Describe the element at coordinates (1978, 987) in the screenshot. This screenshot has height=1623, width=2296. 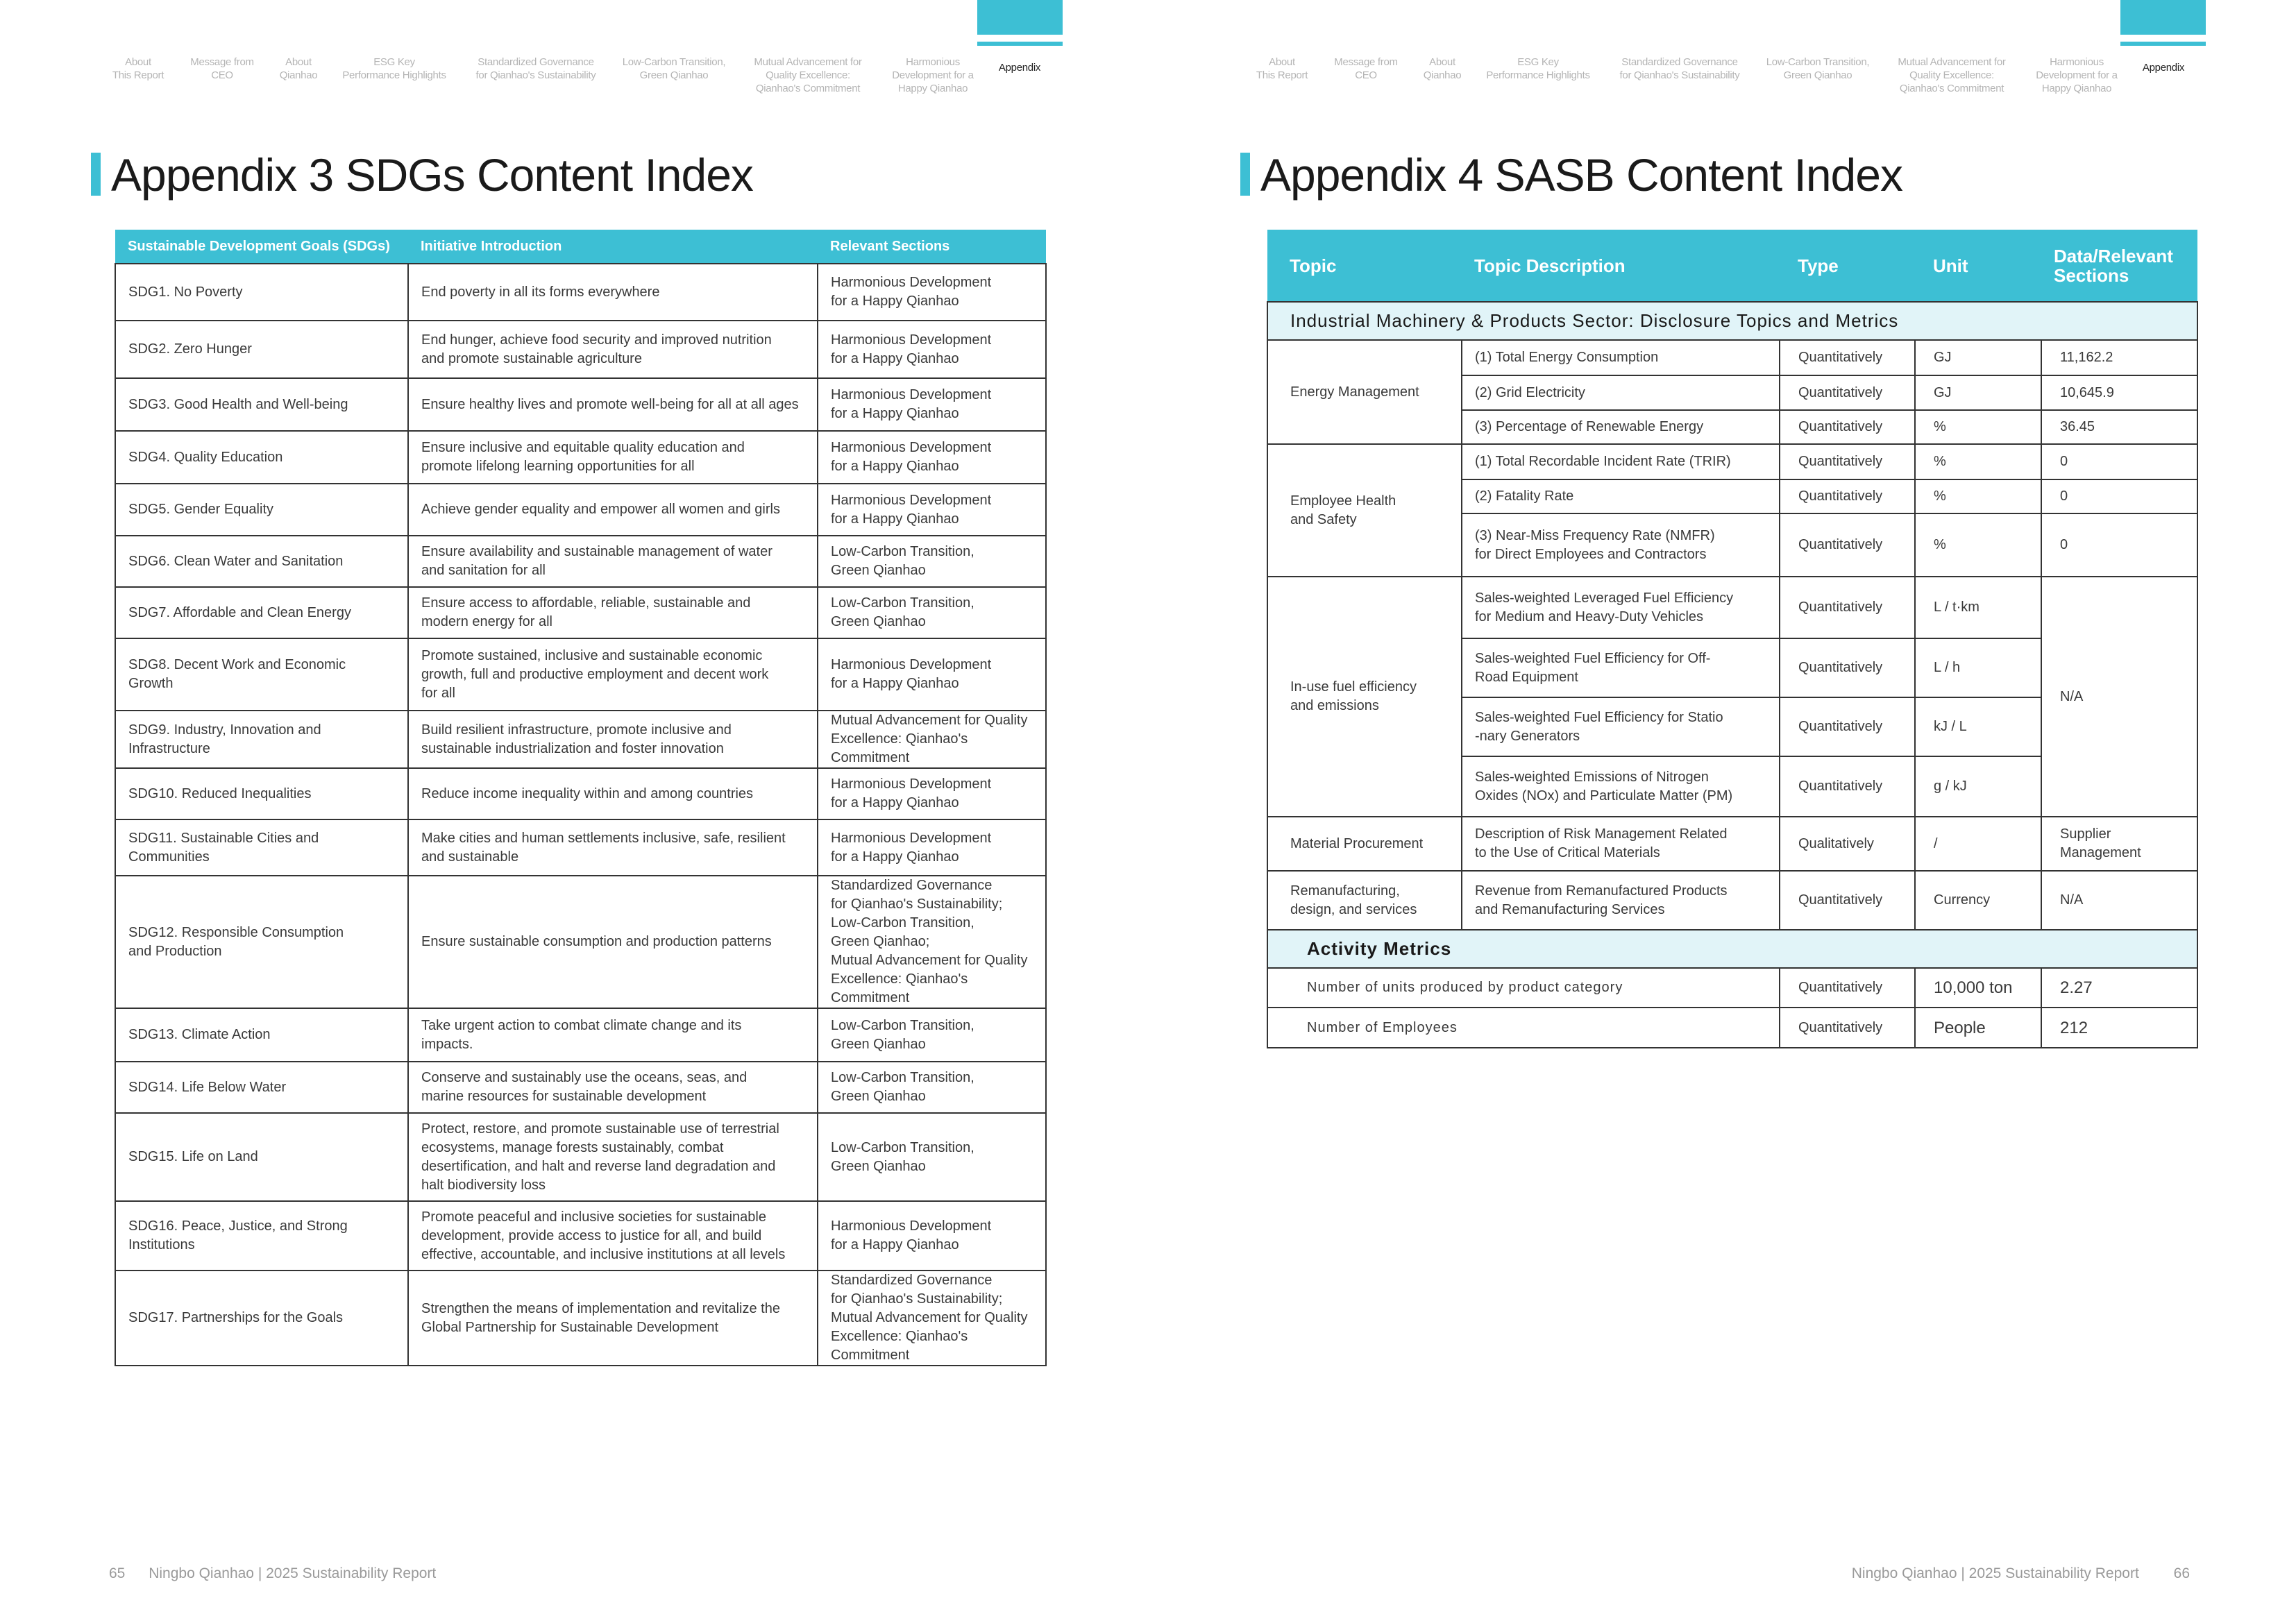
I see `unit-cell: 10,000 ton` at that location.